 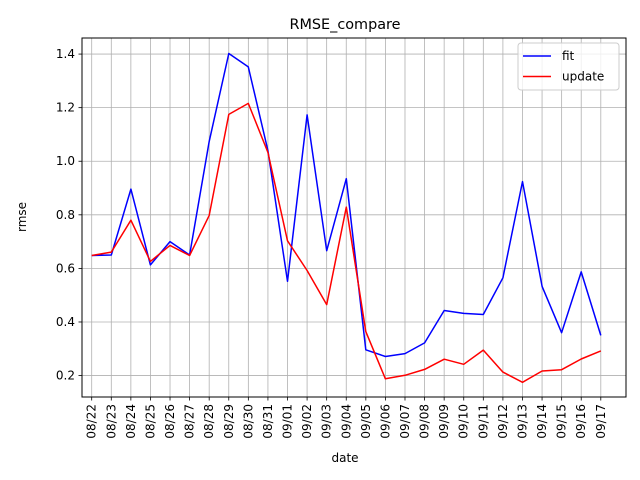 I want to click on x-tick-label: 09/01, so click(x=288, y=421).